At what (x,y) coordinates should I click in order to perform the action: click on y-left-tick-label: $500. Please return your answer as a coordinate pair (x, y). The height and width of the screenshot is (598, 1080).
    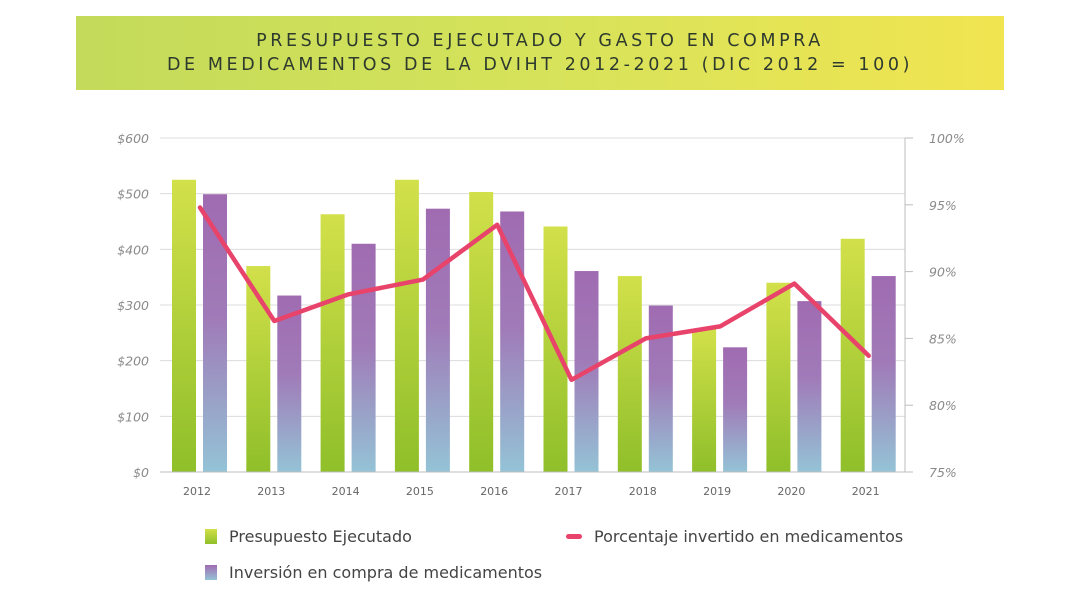
    Looking at the image, I should click on (133, 194).